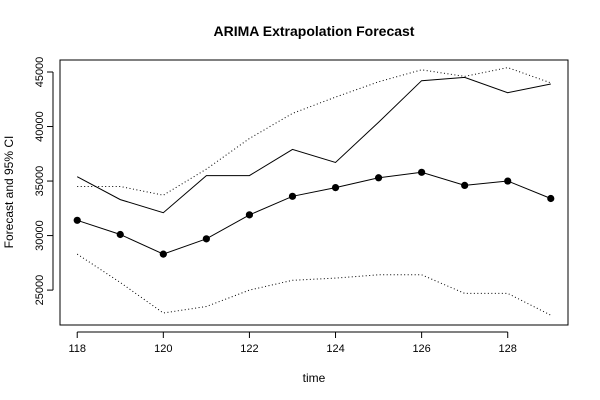 Image resolution: width=600 pixels, height=400 pixels. What do you see at coordinates (508, 349) in the screenshot?
I see `x-tick-label: 128` at bounding box center [508, 349].